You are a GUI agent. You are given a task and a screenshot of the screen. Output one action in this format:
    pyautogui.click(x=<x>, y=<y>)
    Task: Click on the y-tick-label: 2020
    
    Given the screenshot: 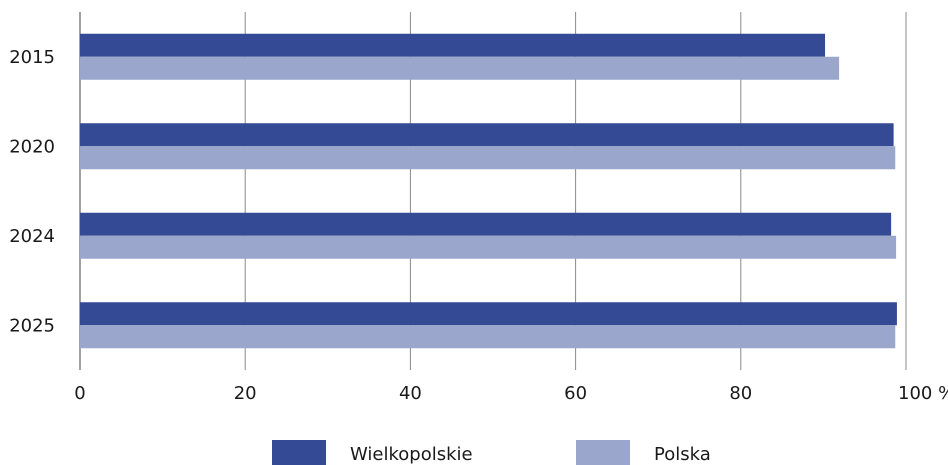 What is the action you would take?
    pyautogui.click(x=32, y=146)
    